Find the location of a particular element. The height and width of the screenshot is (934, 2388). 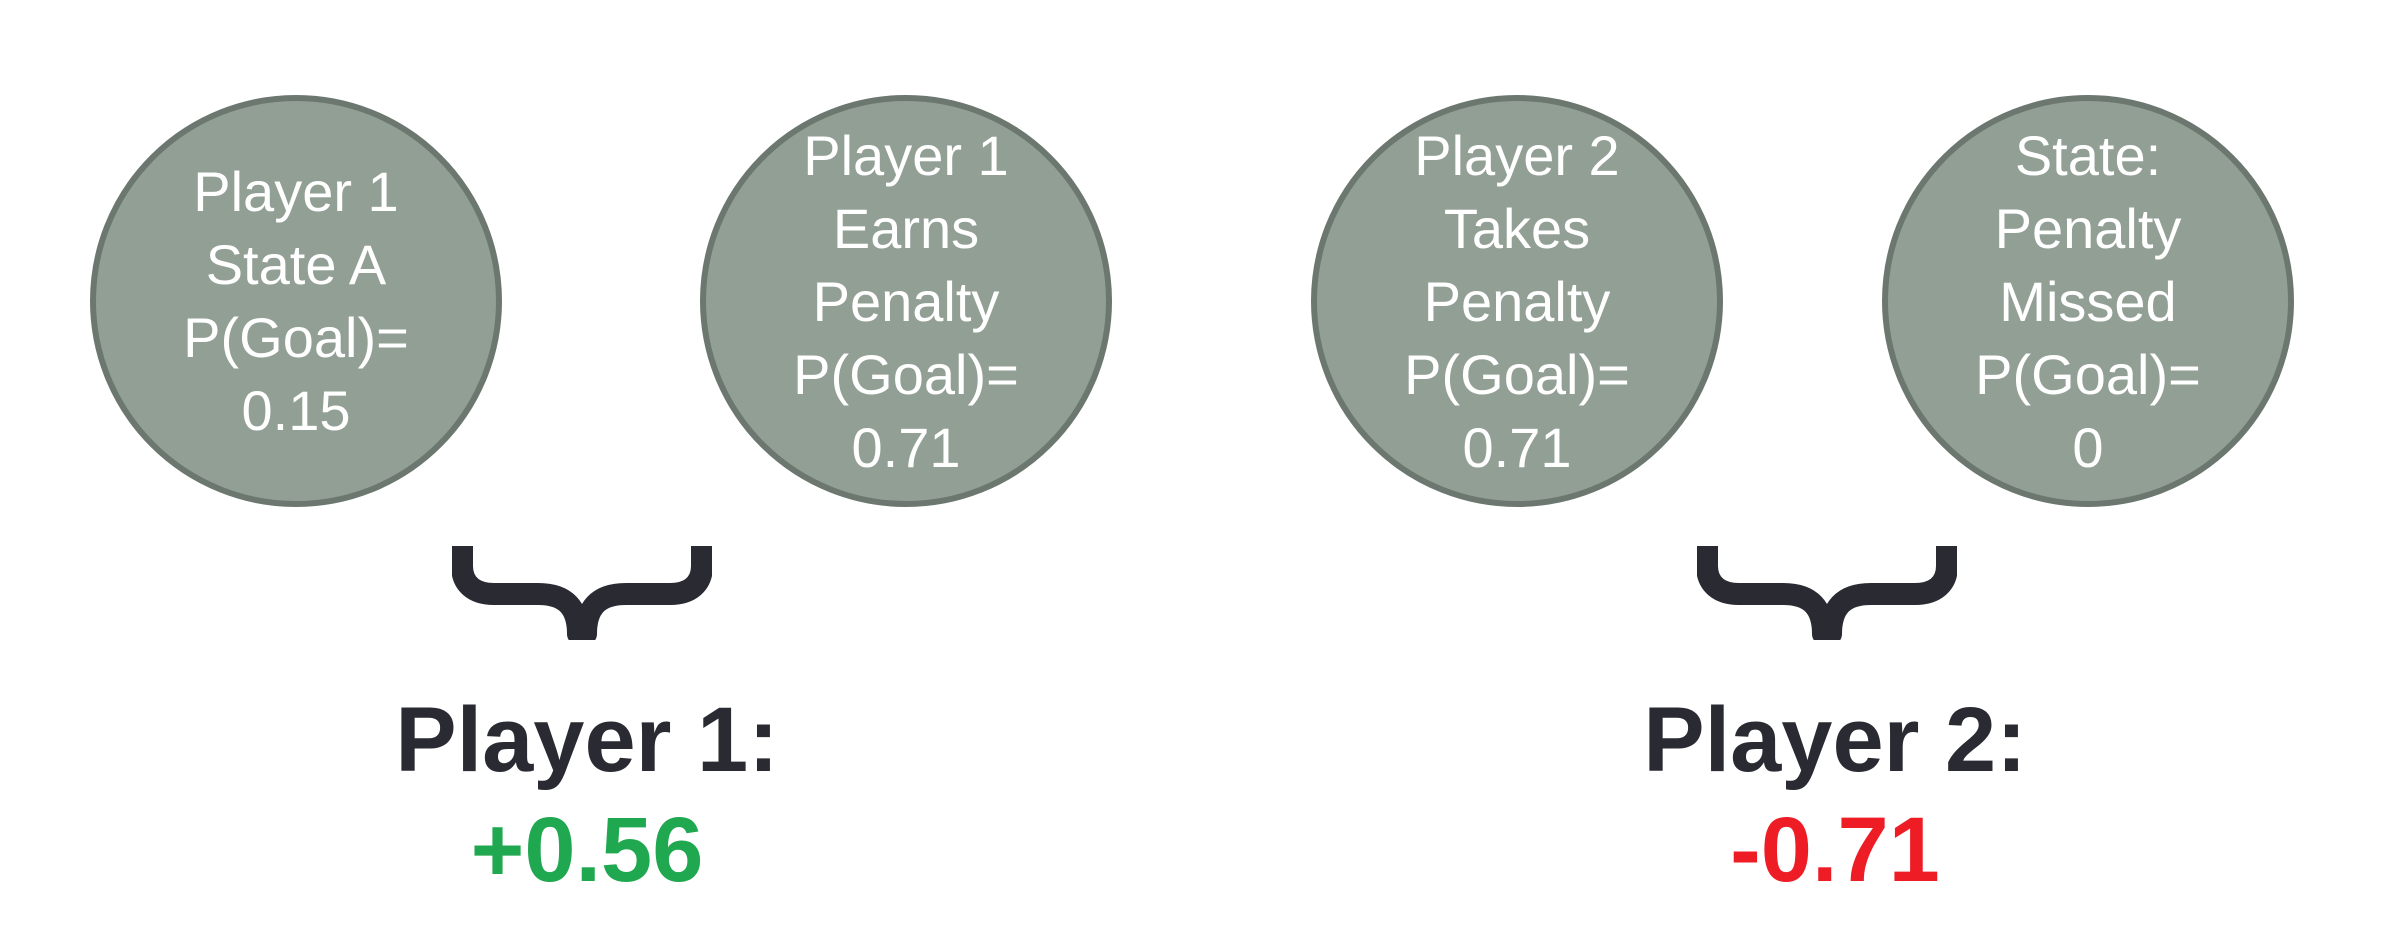

result-label: Player 1: is located at coordinates (587, 740).